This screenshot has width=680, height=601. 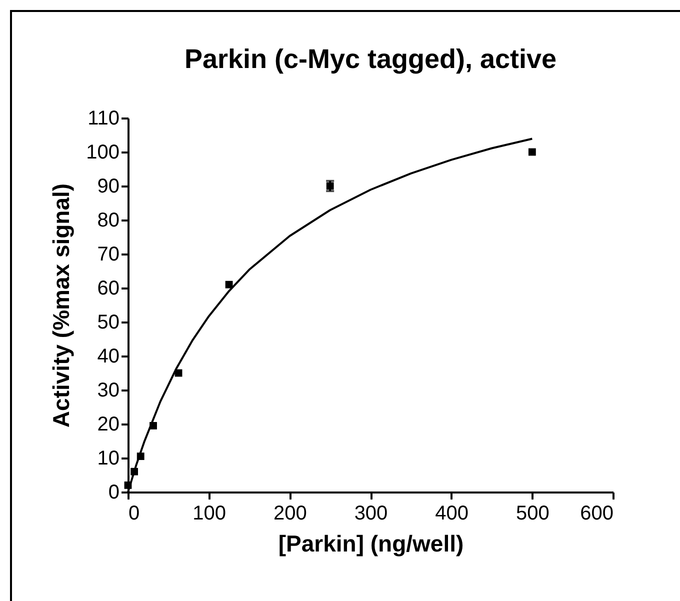 I want to click on y-tick-label: 50, so click(x=108, y=323).